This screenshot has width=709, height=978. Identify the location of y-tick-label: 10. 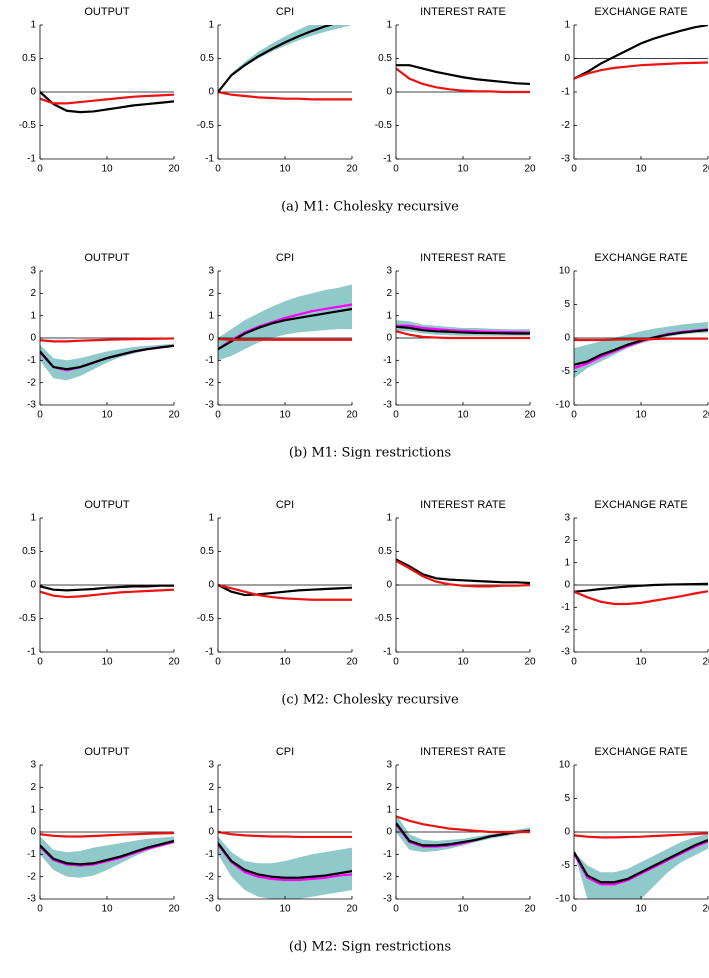
(565, 765).